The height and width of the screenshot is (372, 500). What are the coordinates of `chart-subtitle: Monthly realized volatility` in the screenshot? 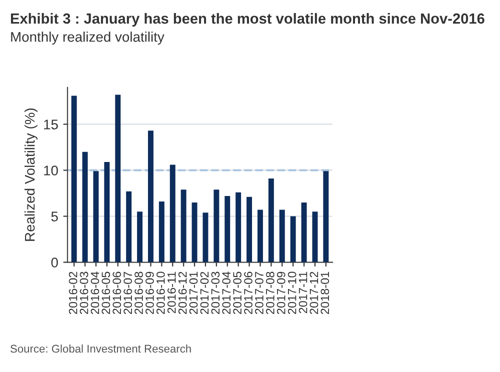 It's located at (87, 38).